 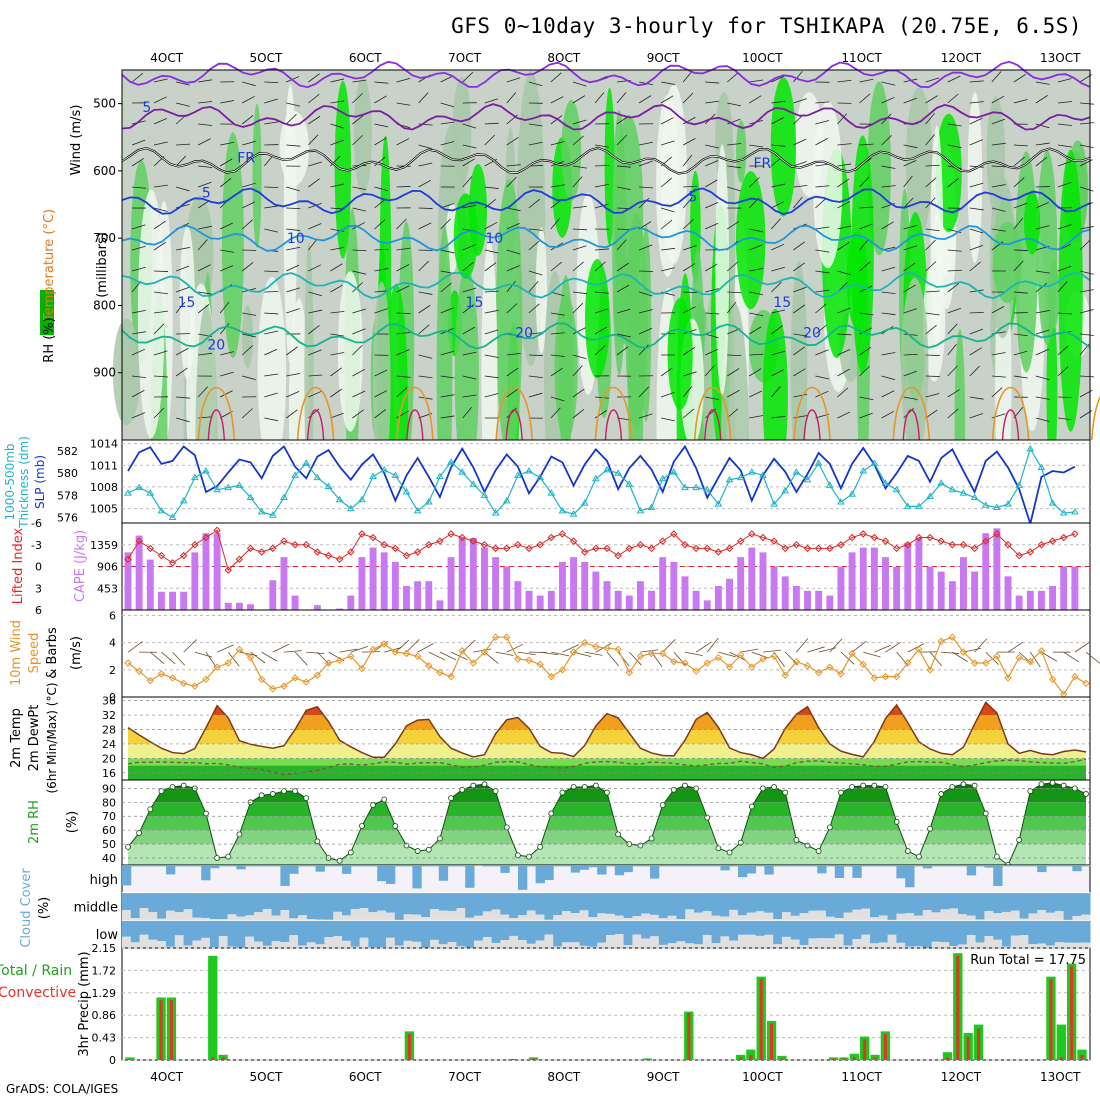 I want to click on panel-label: Speed, so click(x=34, y=653).